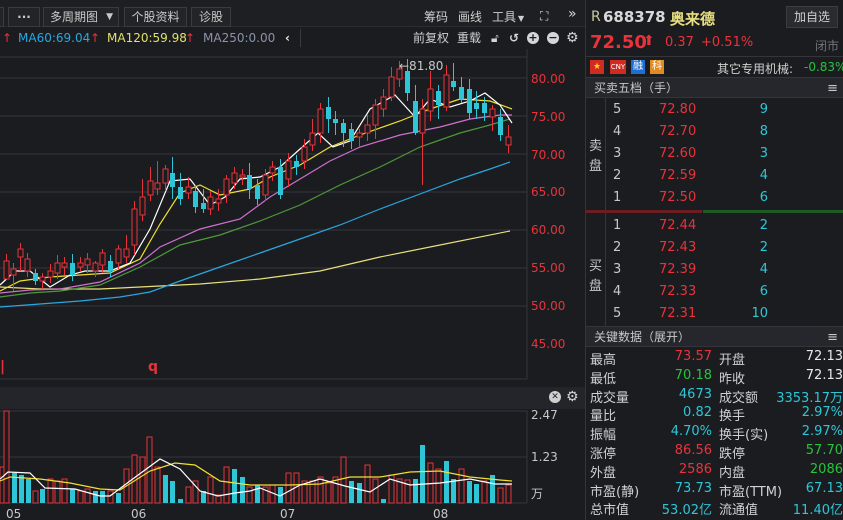 The image size is (843, 520). Describe the element at coordinates (714, 314) in the screenshot. I see `buy-level-row: 5 72.31 10` at that location.